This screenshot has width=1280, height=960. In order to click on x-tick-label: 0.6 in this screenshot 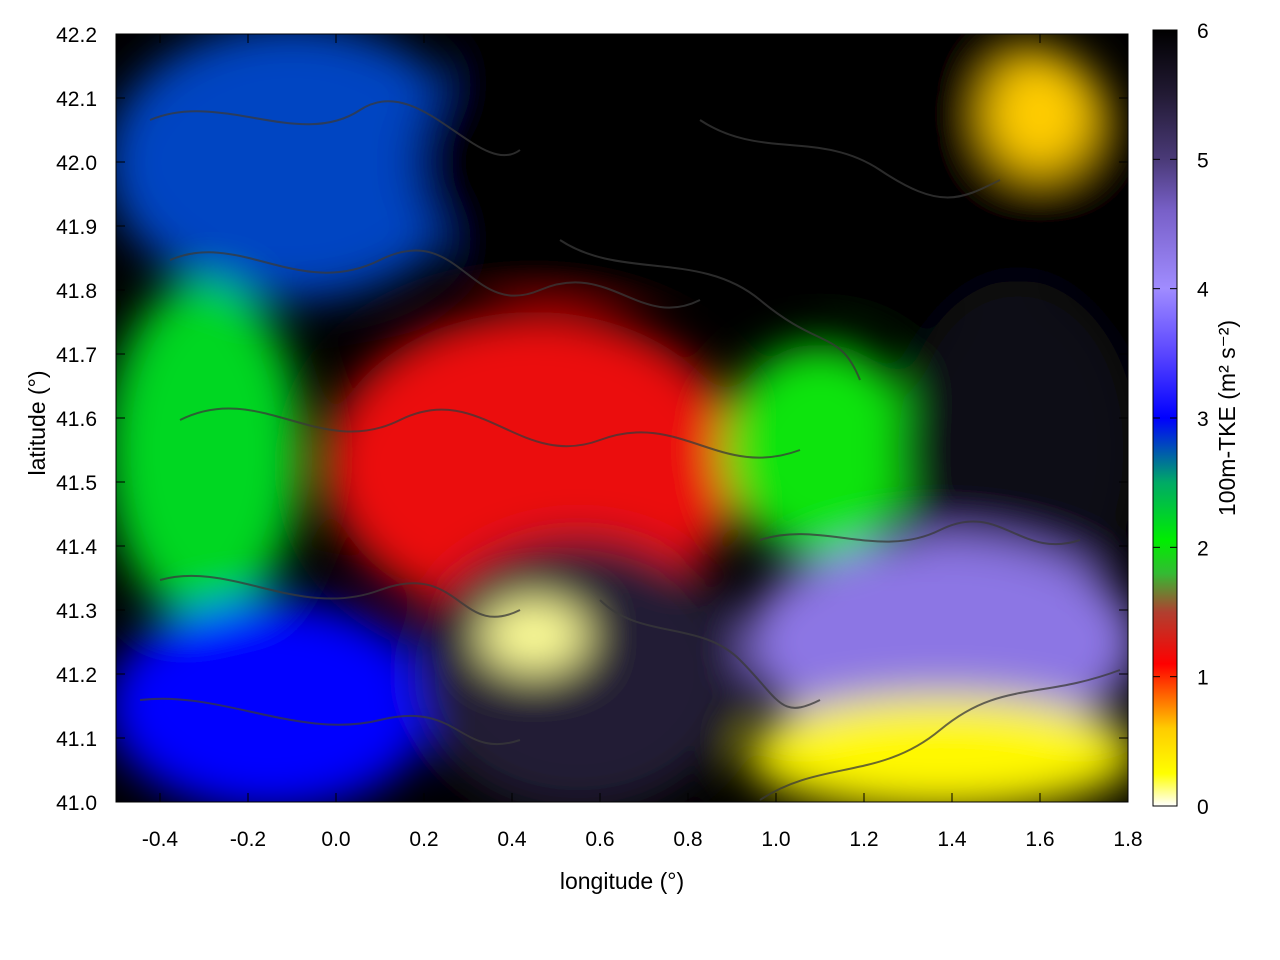, I will do `click(599, 839)`.